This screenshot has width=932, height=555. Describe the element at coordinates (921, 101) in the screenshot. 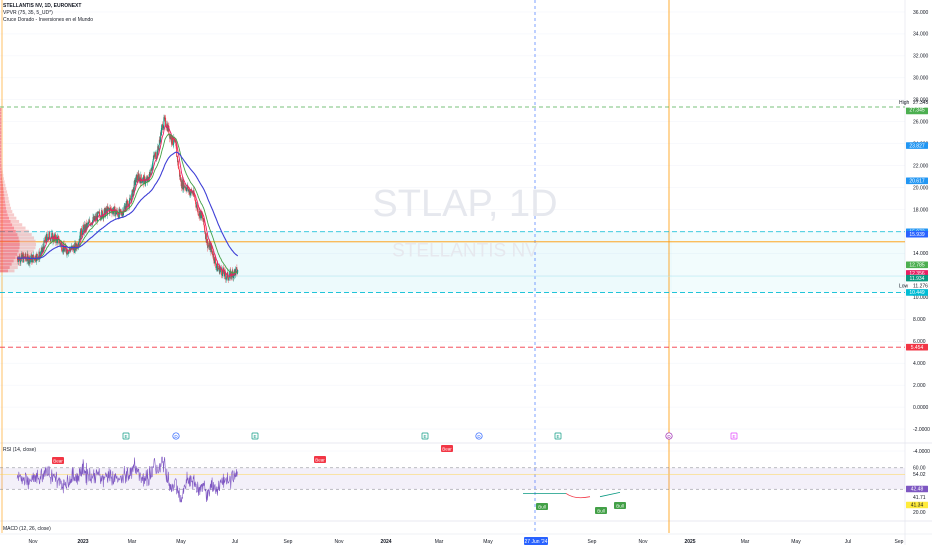

I see `price-tick-label: 28.000` at that location.